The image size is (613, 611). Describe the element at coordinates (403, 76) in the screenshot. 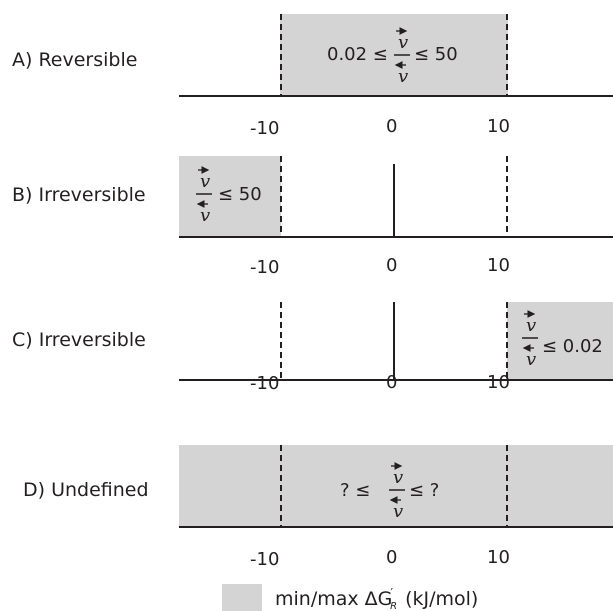

I see `panel-a-backward-rate: v` at that location.